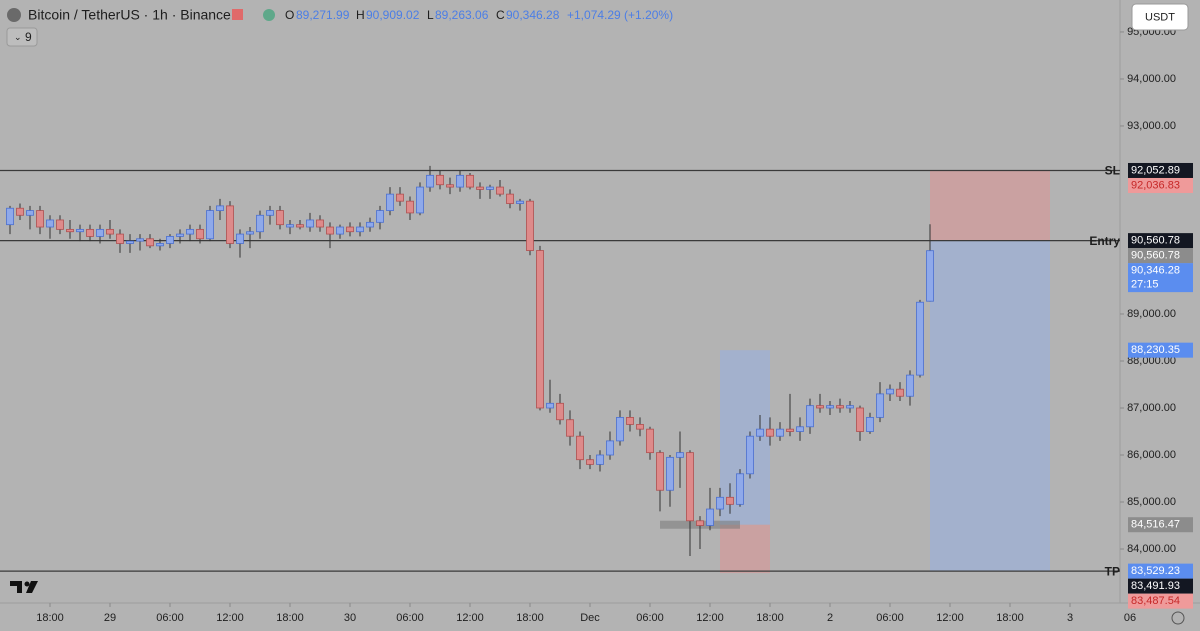 The width and height of the screenshot is (1200, 631). Describe the element at coordinates (1155, 350) in the screenshot. I see `price-label: 88,230.35` at that location.